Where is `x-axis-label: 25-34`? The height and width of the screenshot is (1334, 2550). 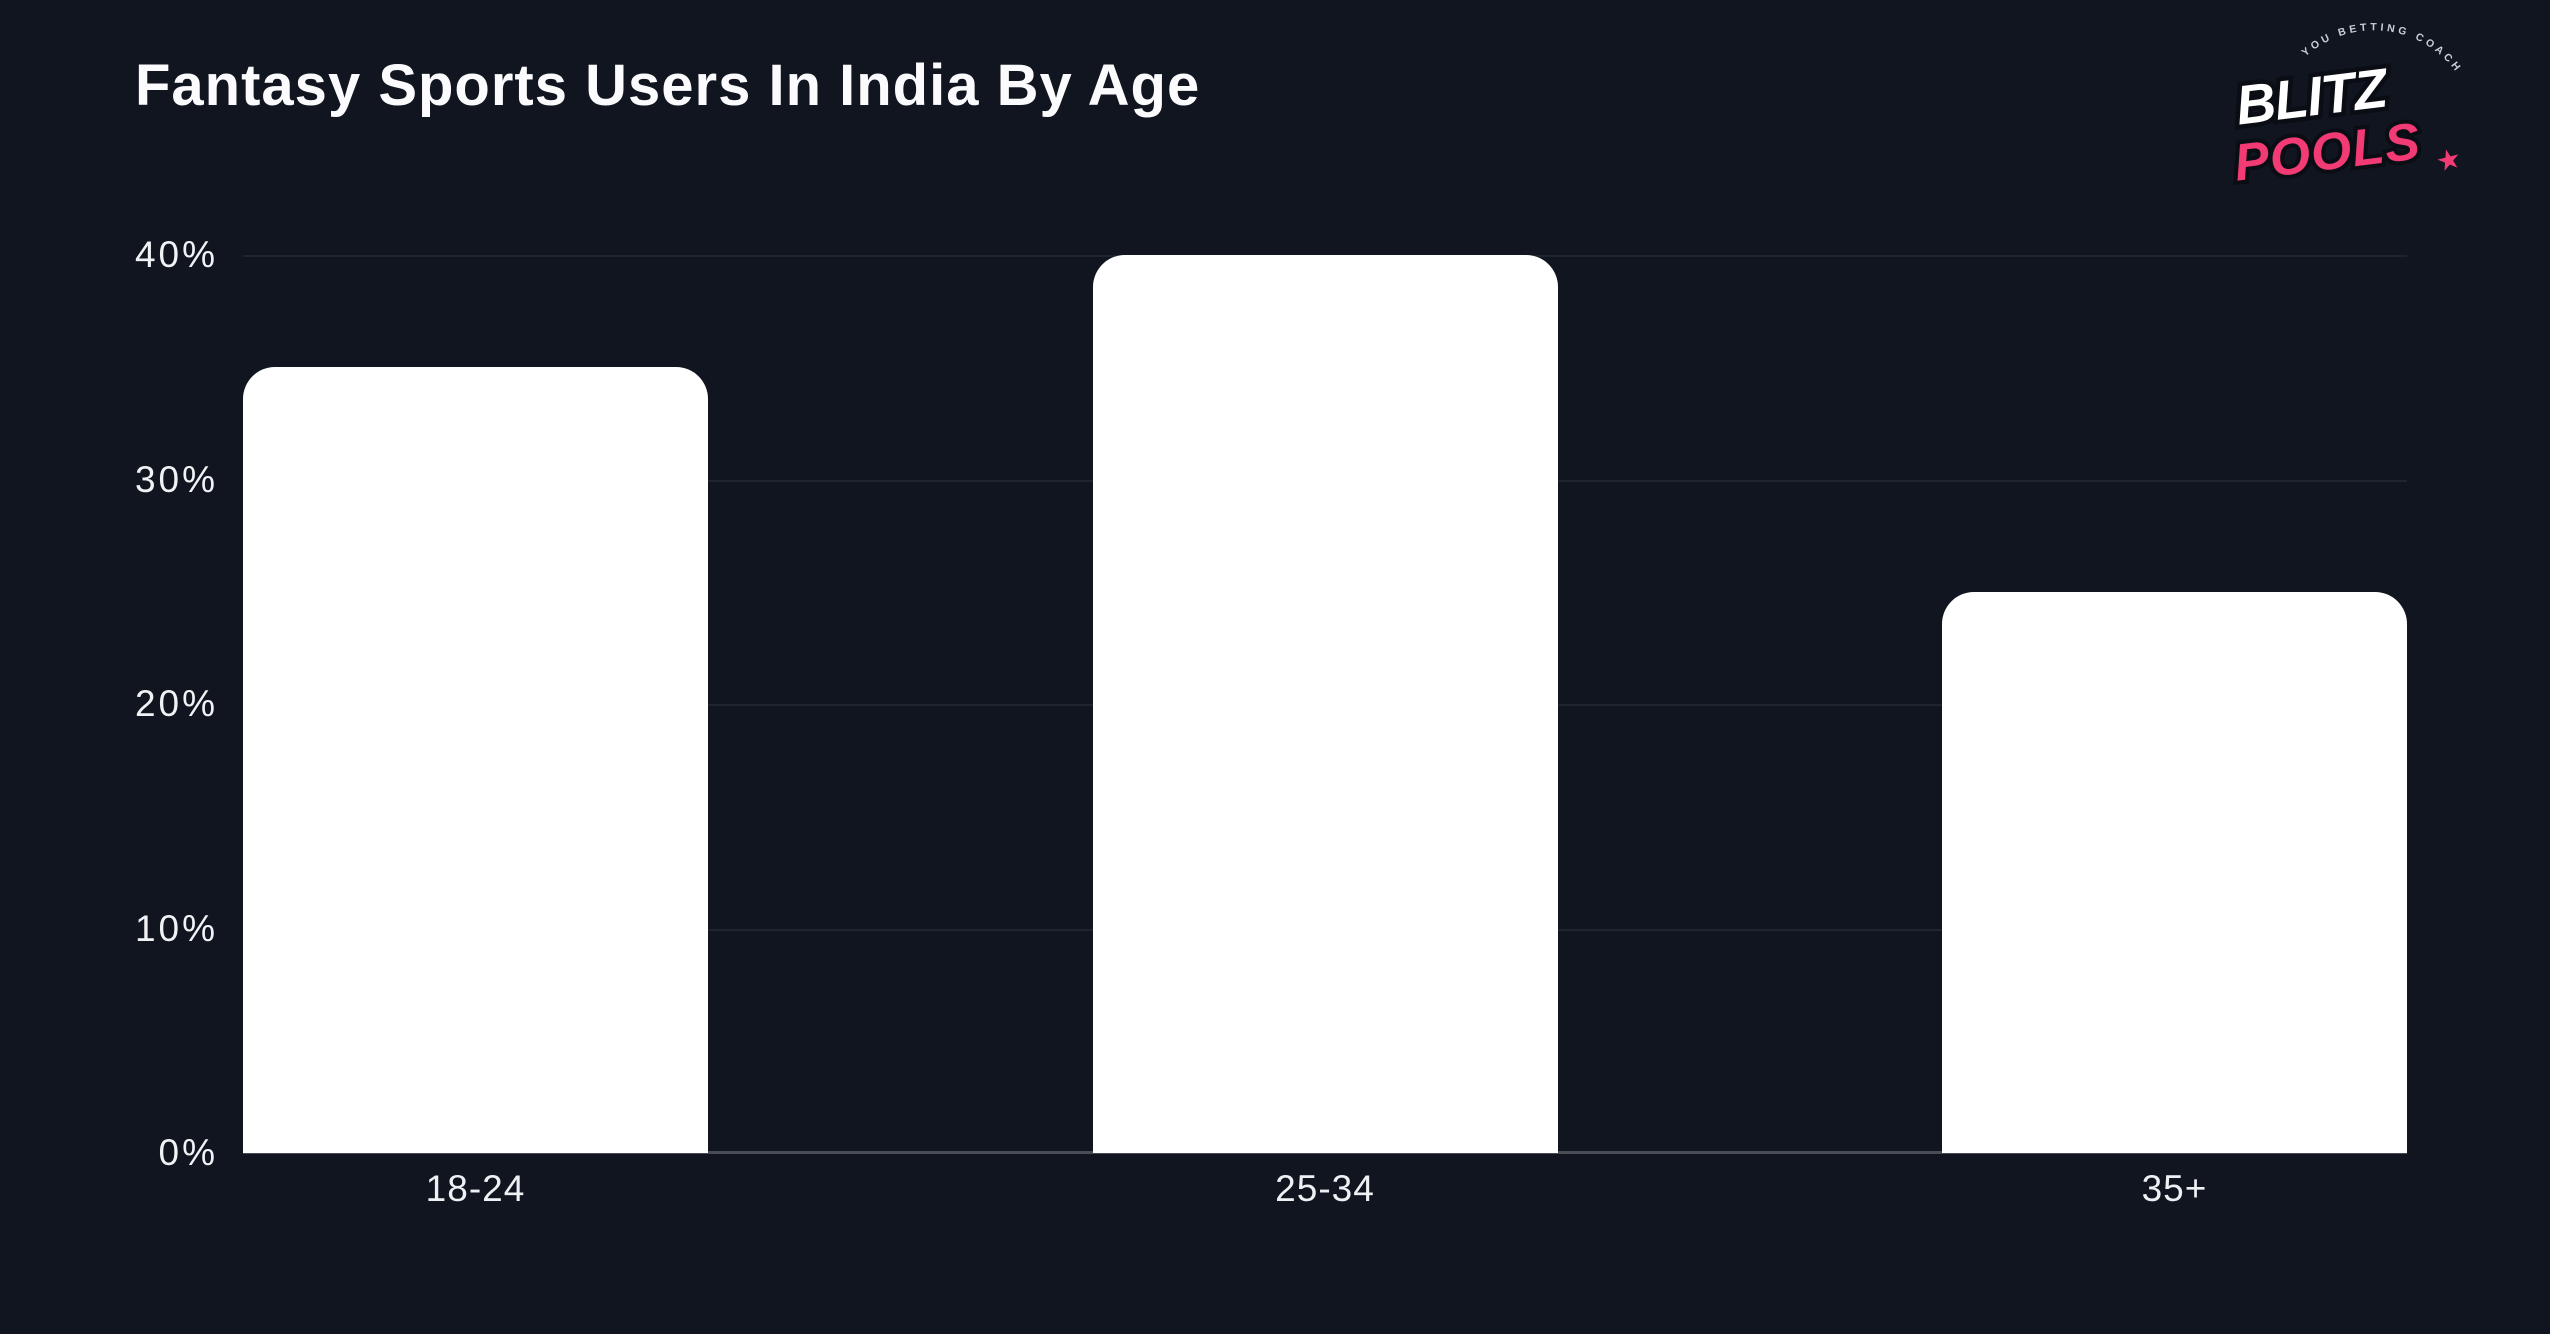 x-axis-label: 25-34 is located at coordinates (1325, 1188).